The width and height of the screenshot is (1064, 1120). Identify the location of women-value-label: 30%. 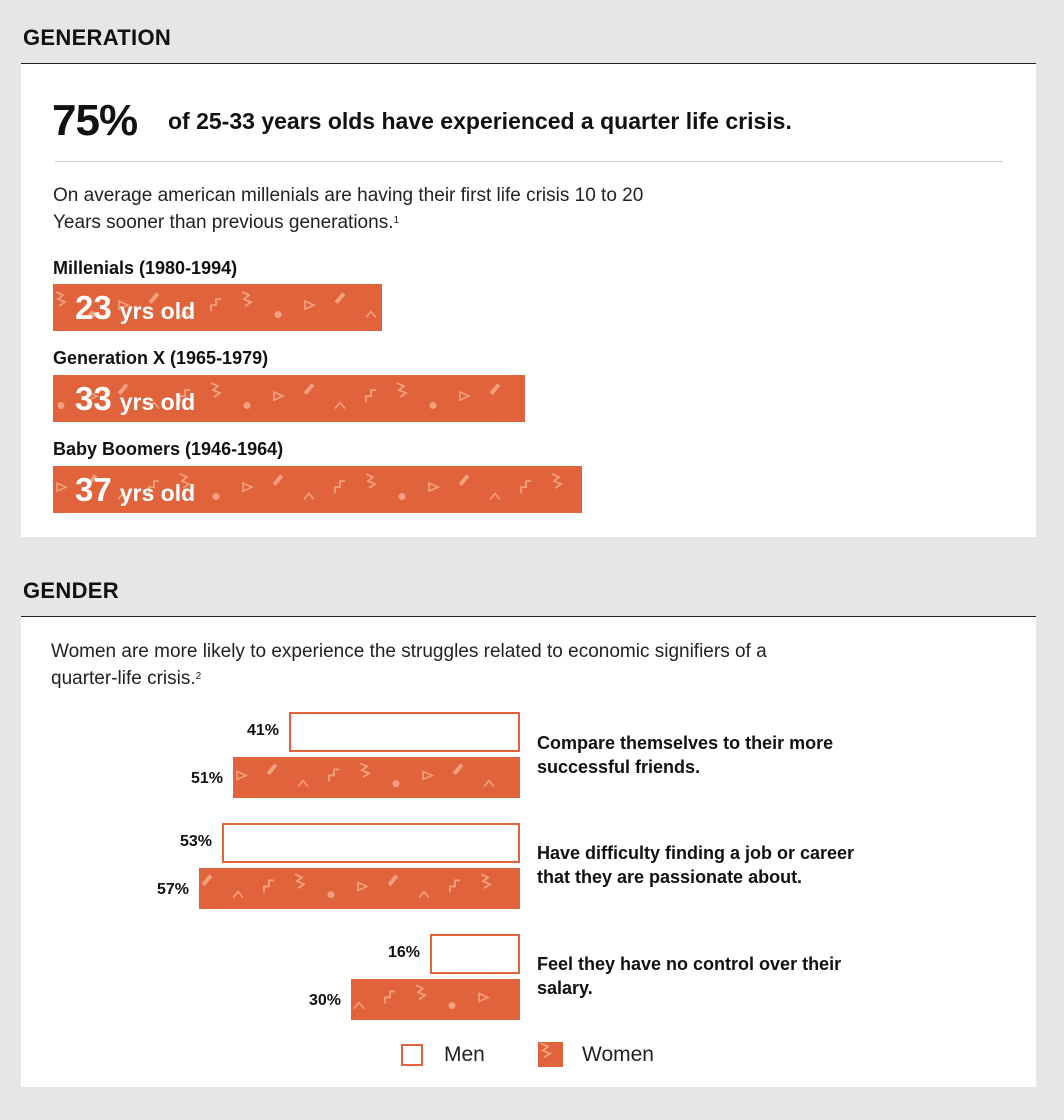
(324, 1000).